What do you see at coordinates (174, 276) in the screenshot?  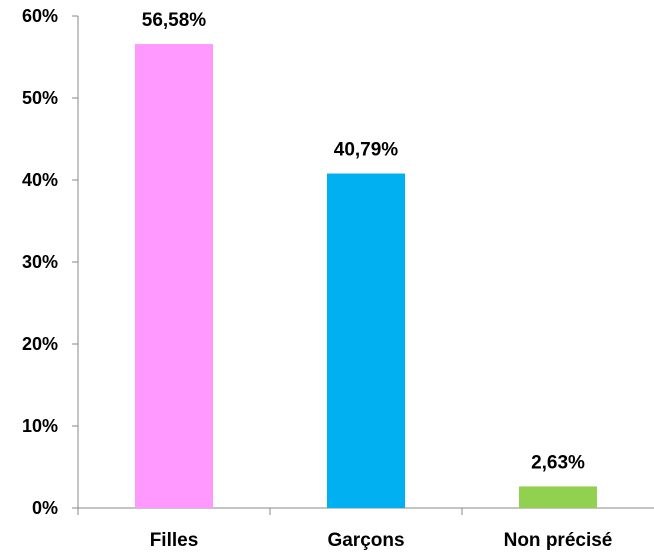 I see `bar-filles` at bounding box center [174, 276].